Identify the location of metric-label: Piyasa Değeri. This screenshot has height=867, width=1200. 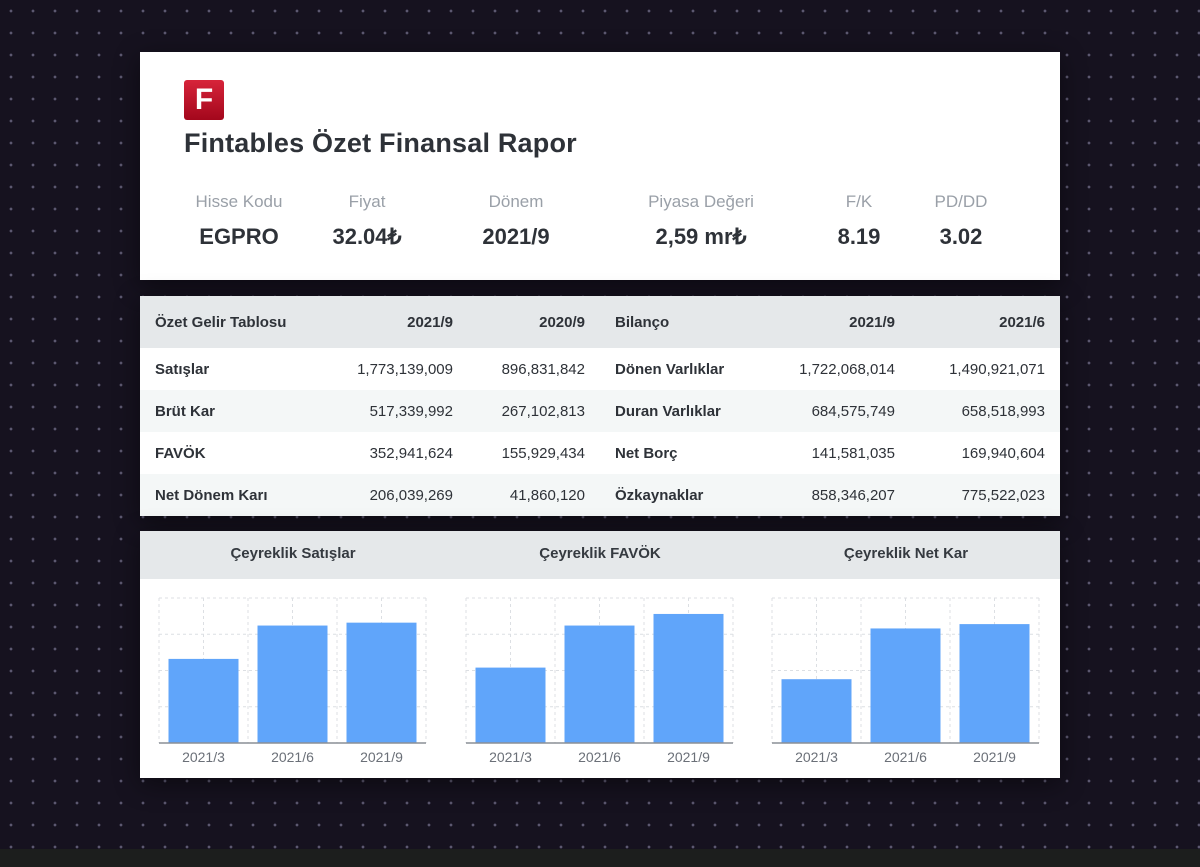
(701, 201).